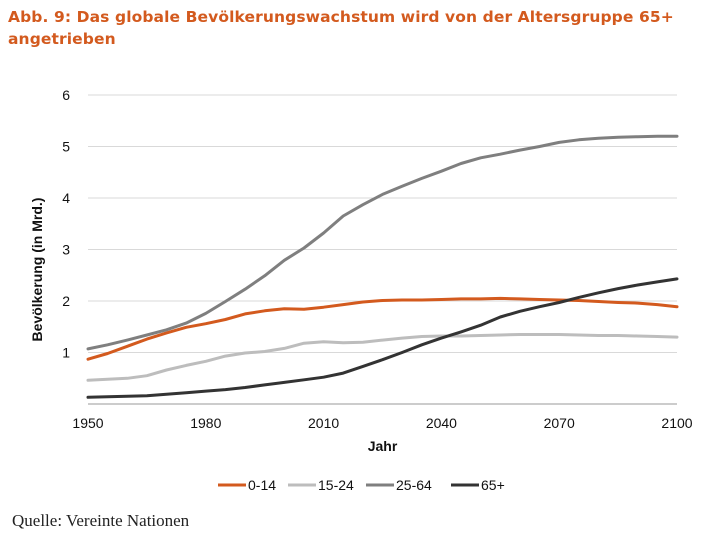 The height and width of the screenshot is (544, 722). Describe the element at coordinates (37, 270) in the screenshot. I see `y-axis-label: Bevölkerung (in Mrd.)` at that location.